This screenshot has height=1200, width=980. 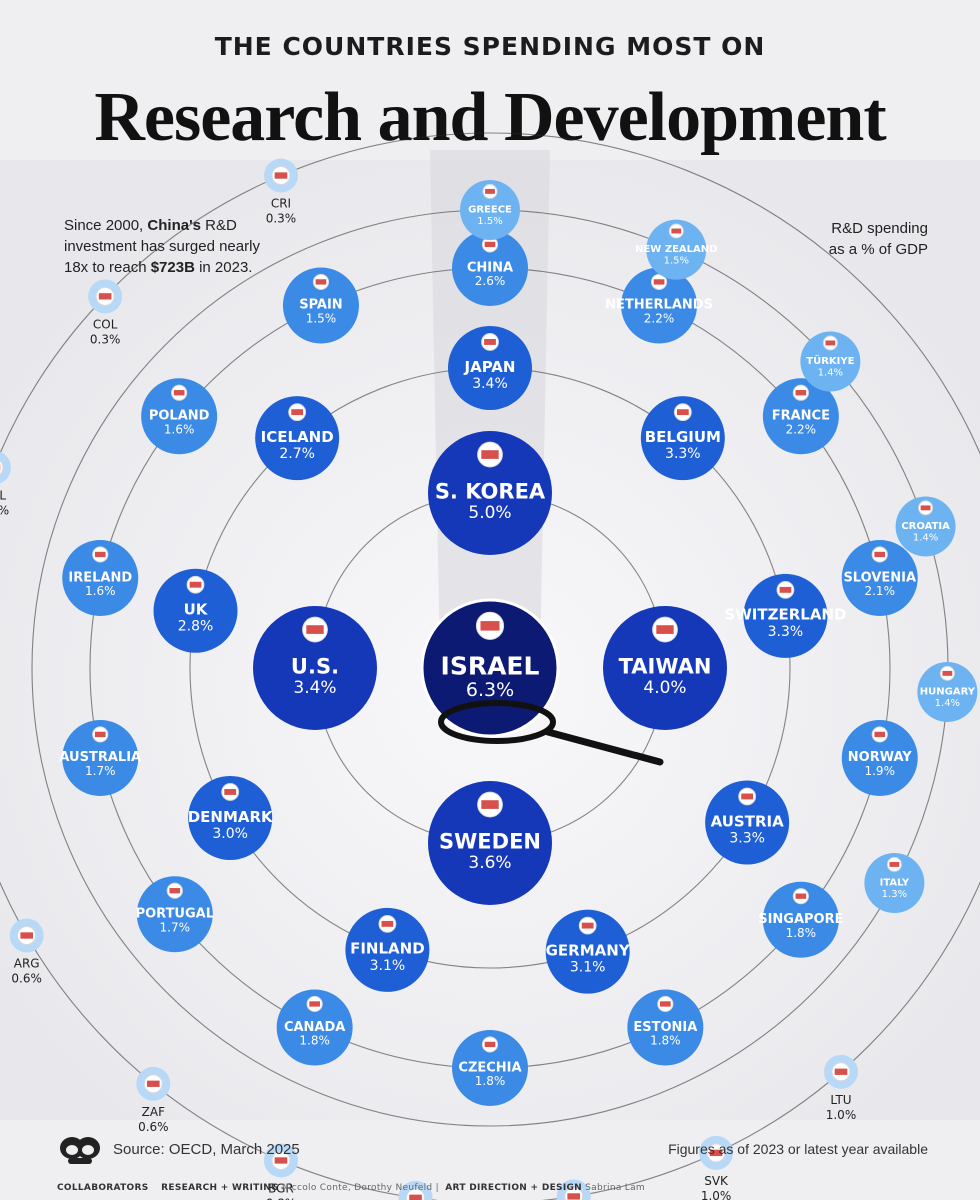 What do you see at coordinates (716, 1194) in the screenshot?
I see `bubble-value: 1.0%` at bounding box center [716, 1194].